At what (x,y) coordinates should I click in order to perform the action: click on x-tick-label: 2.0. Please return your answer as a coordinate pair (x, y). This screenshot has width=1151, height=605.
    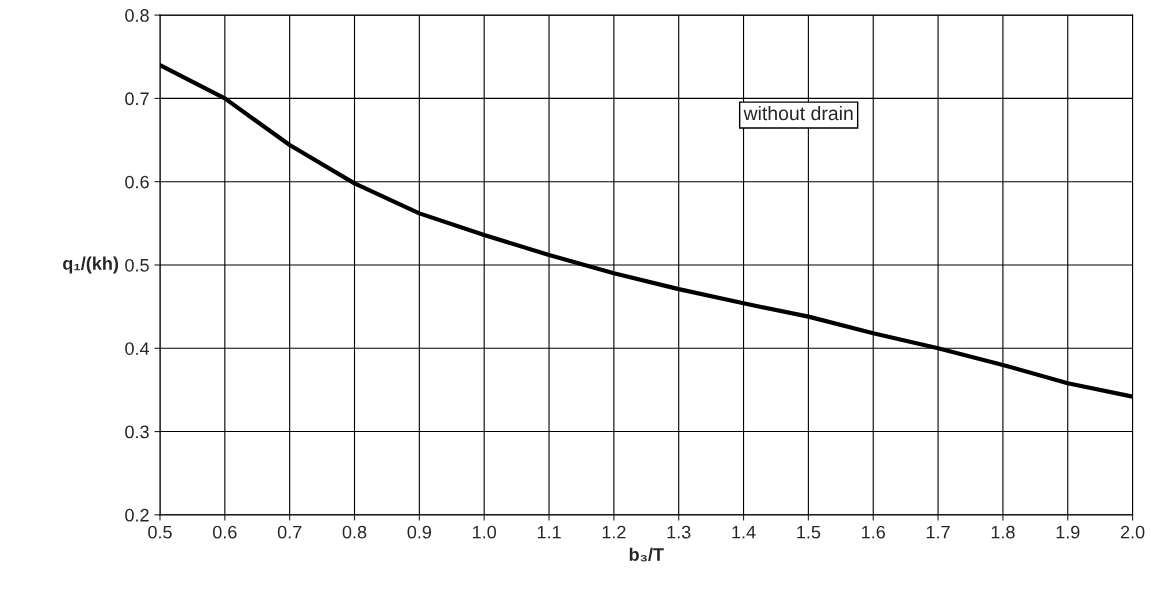
    Looking at the image, I should click on (1132, 532).